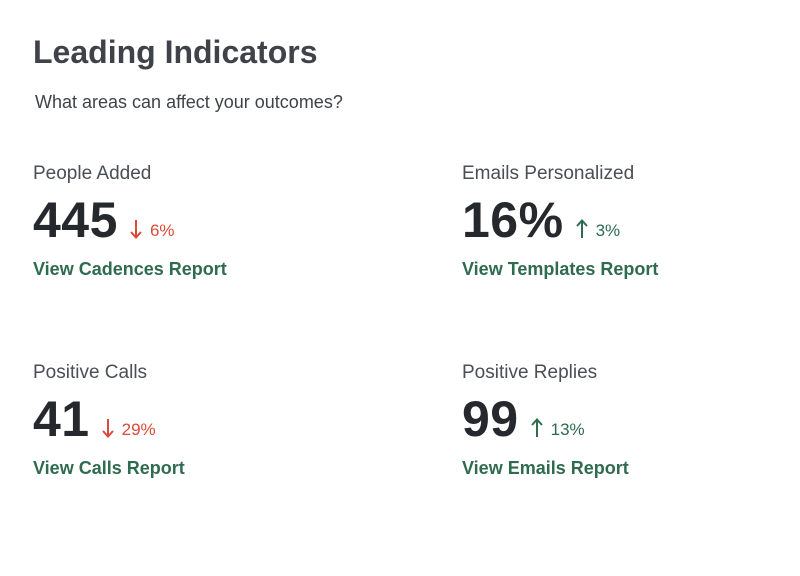  What do you see at coordinates (608, 230) in the screenshot?
I see `metric-change-percent: 3%` at bounding box center [608, 230].